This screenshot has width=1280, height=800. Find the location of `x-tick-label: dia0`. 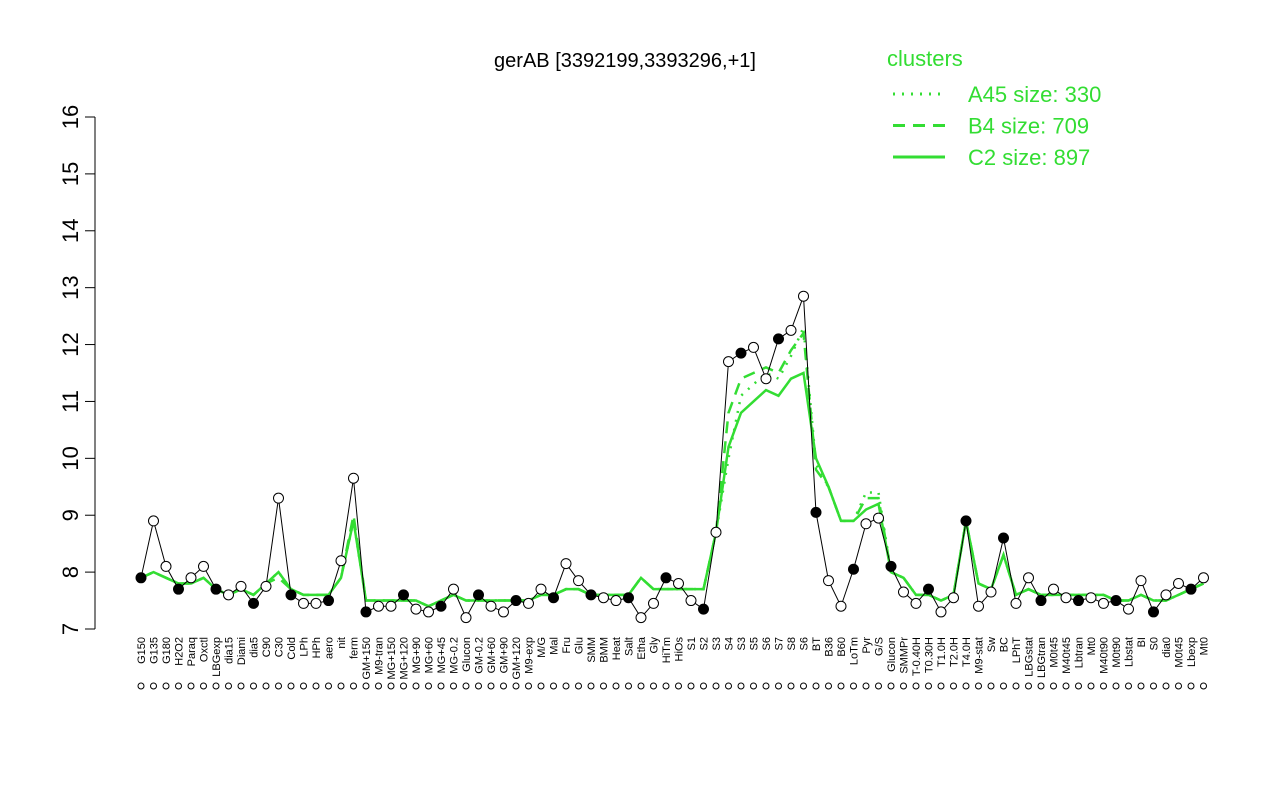

x-tick-label: dia0 is located at coordinates (1167, 647).